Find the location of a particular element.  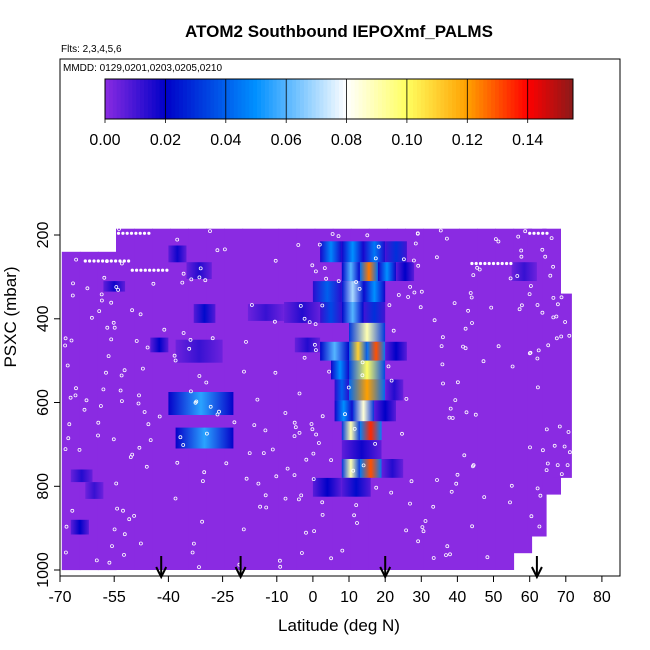

colorbar-tick-label: 0.04 is located at coordinates (225, 140).